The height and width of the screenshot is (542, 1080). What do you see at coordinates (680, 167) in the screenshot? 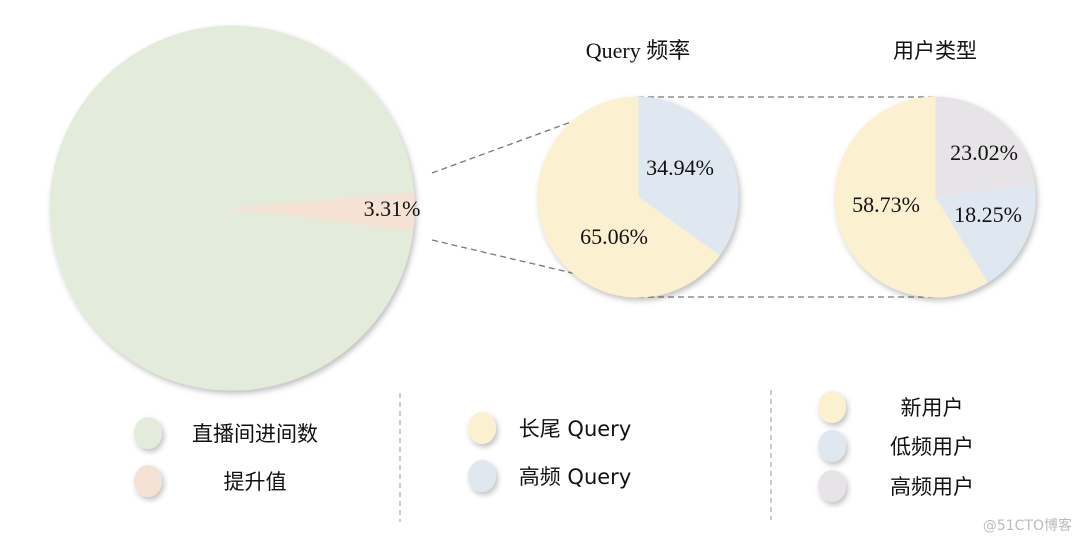
I see `data-label: 34.94%` at bounding box center [680, 167].